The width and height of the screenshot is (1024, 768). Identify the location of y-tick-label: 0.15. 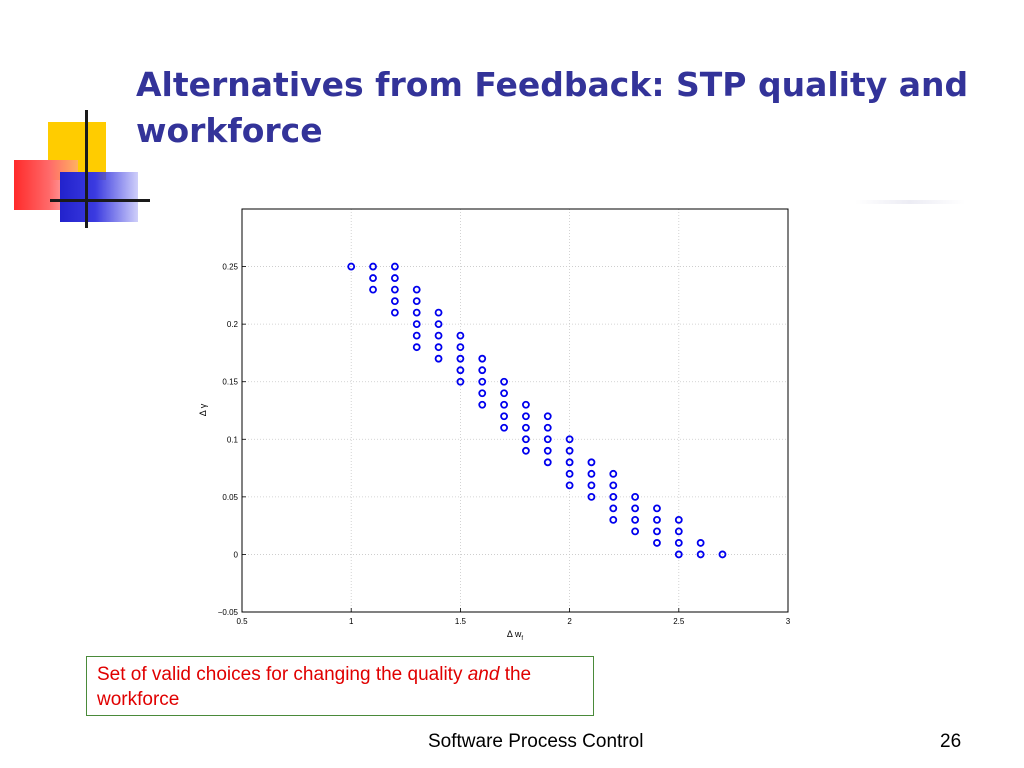
(230, 382).